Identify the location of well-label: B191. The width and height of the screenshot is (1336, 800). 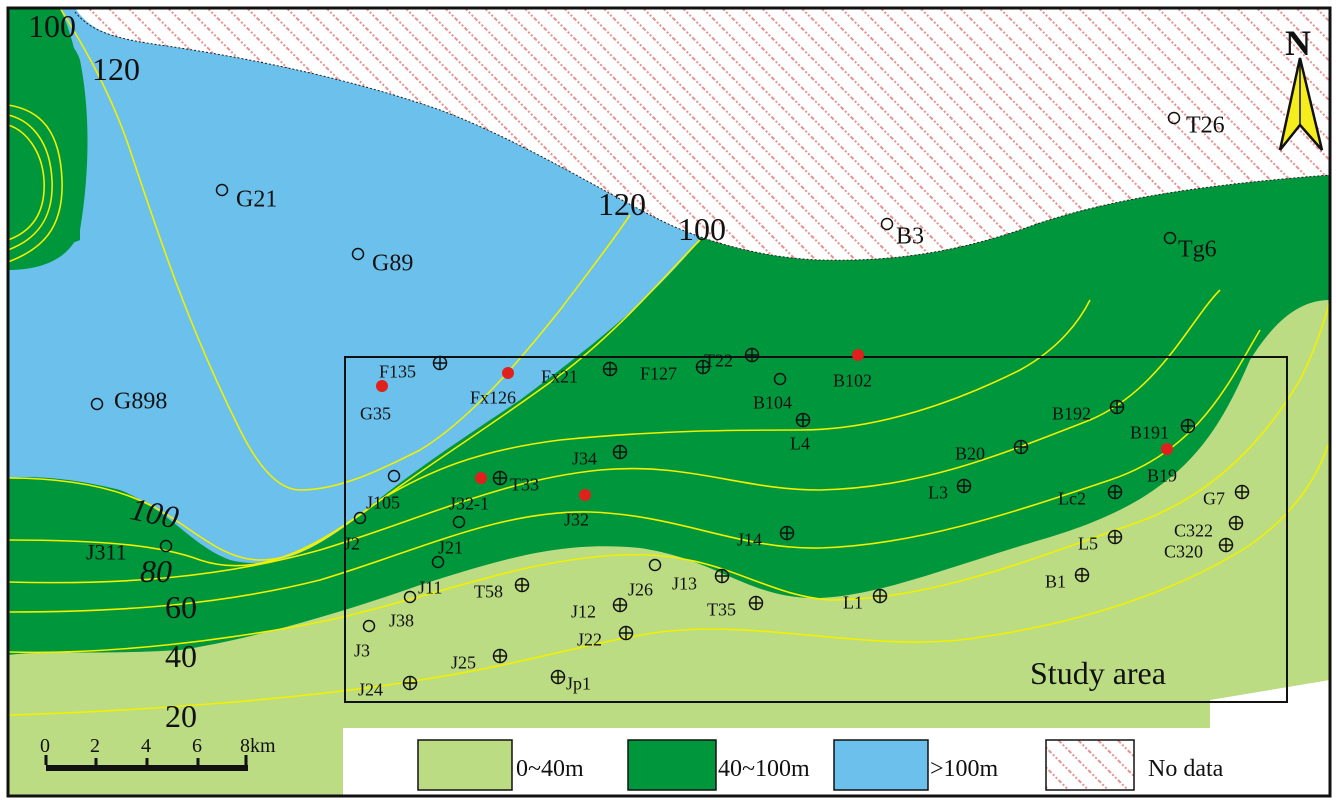
(1149, 432).